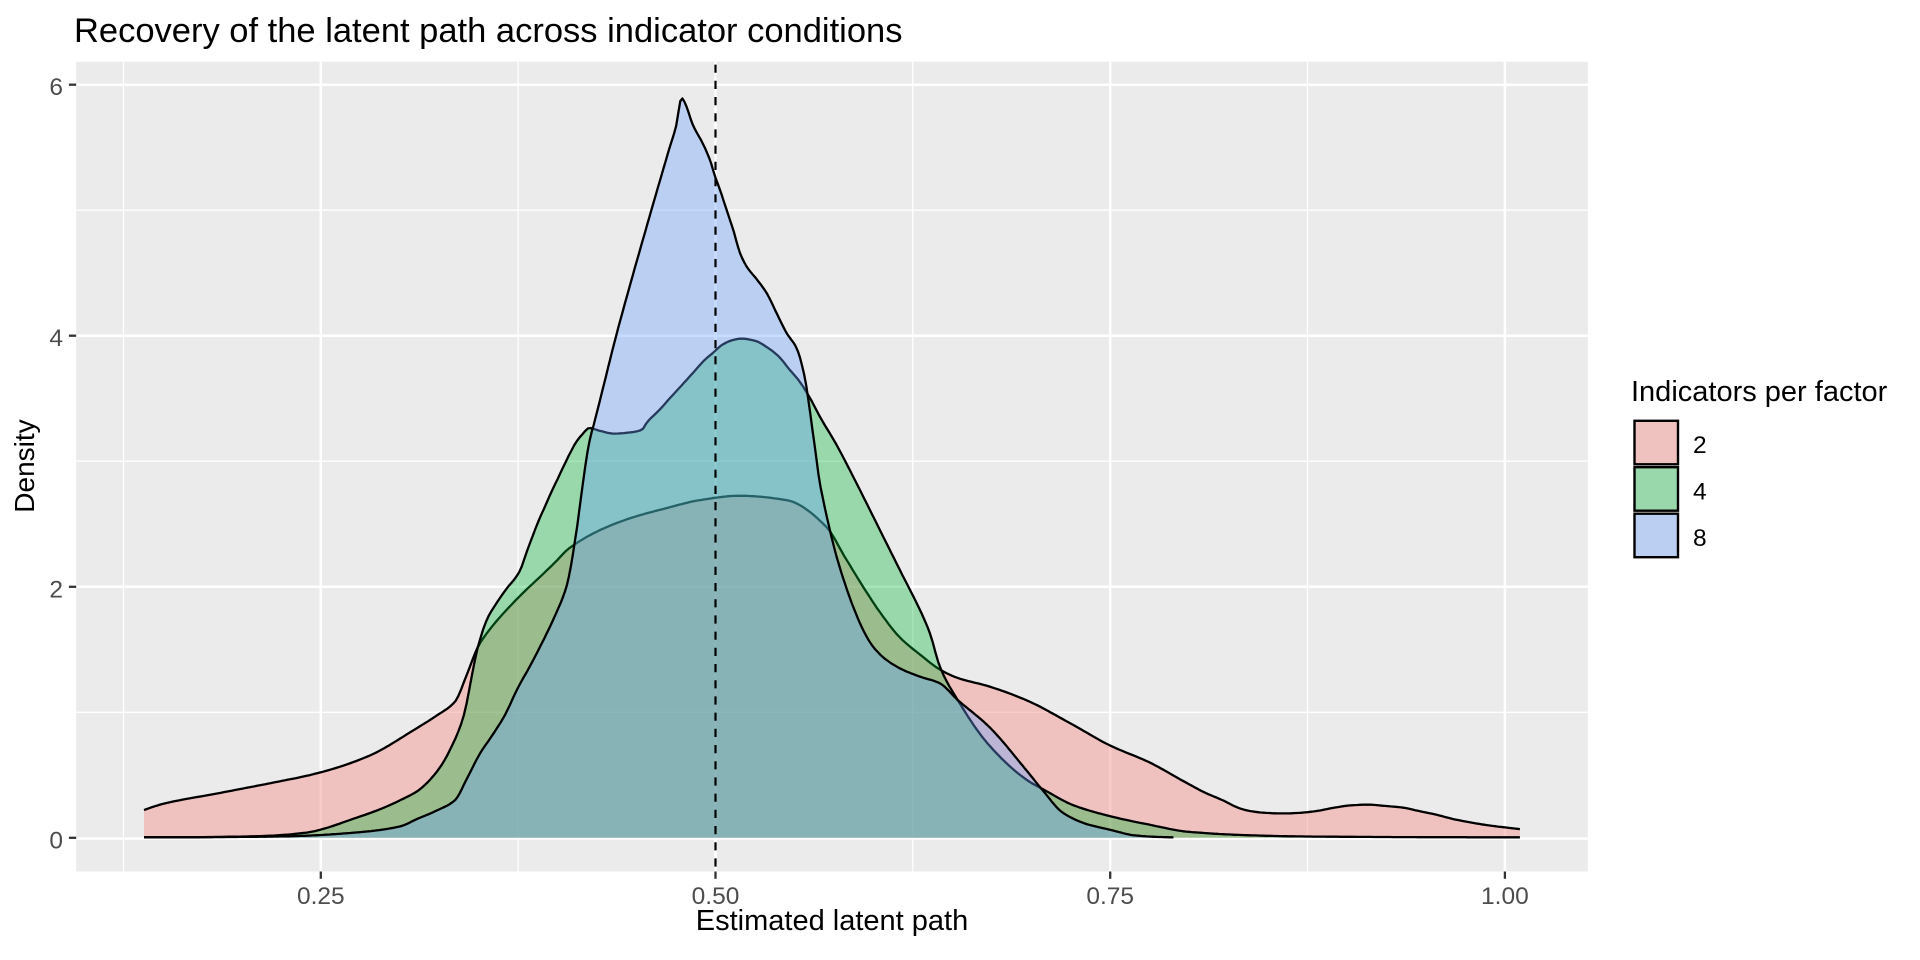  I want to click on svg-text: 0, so click(56, 840).